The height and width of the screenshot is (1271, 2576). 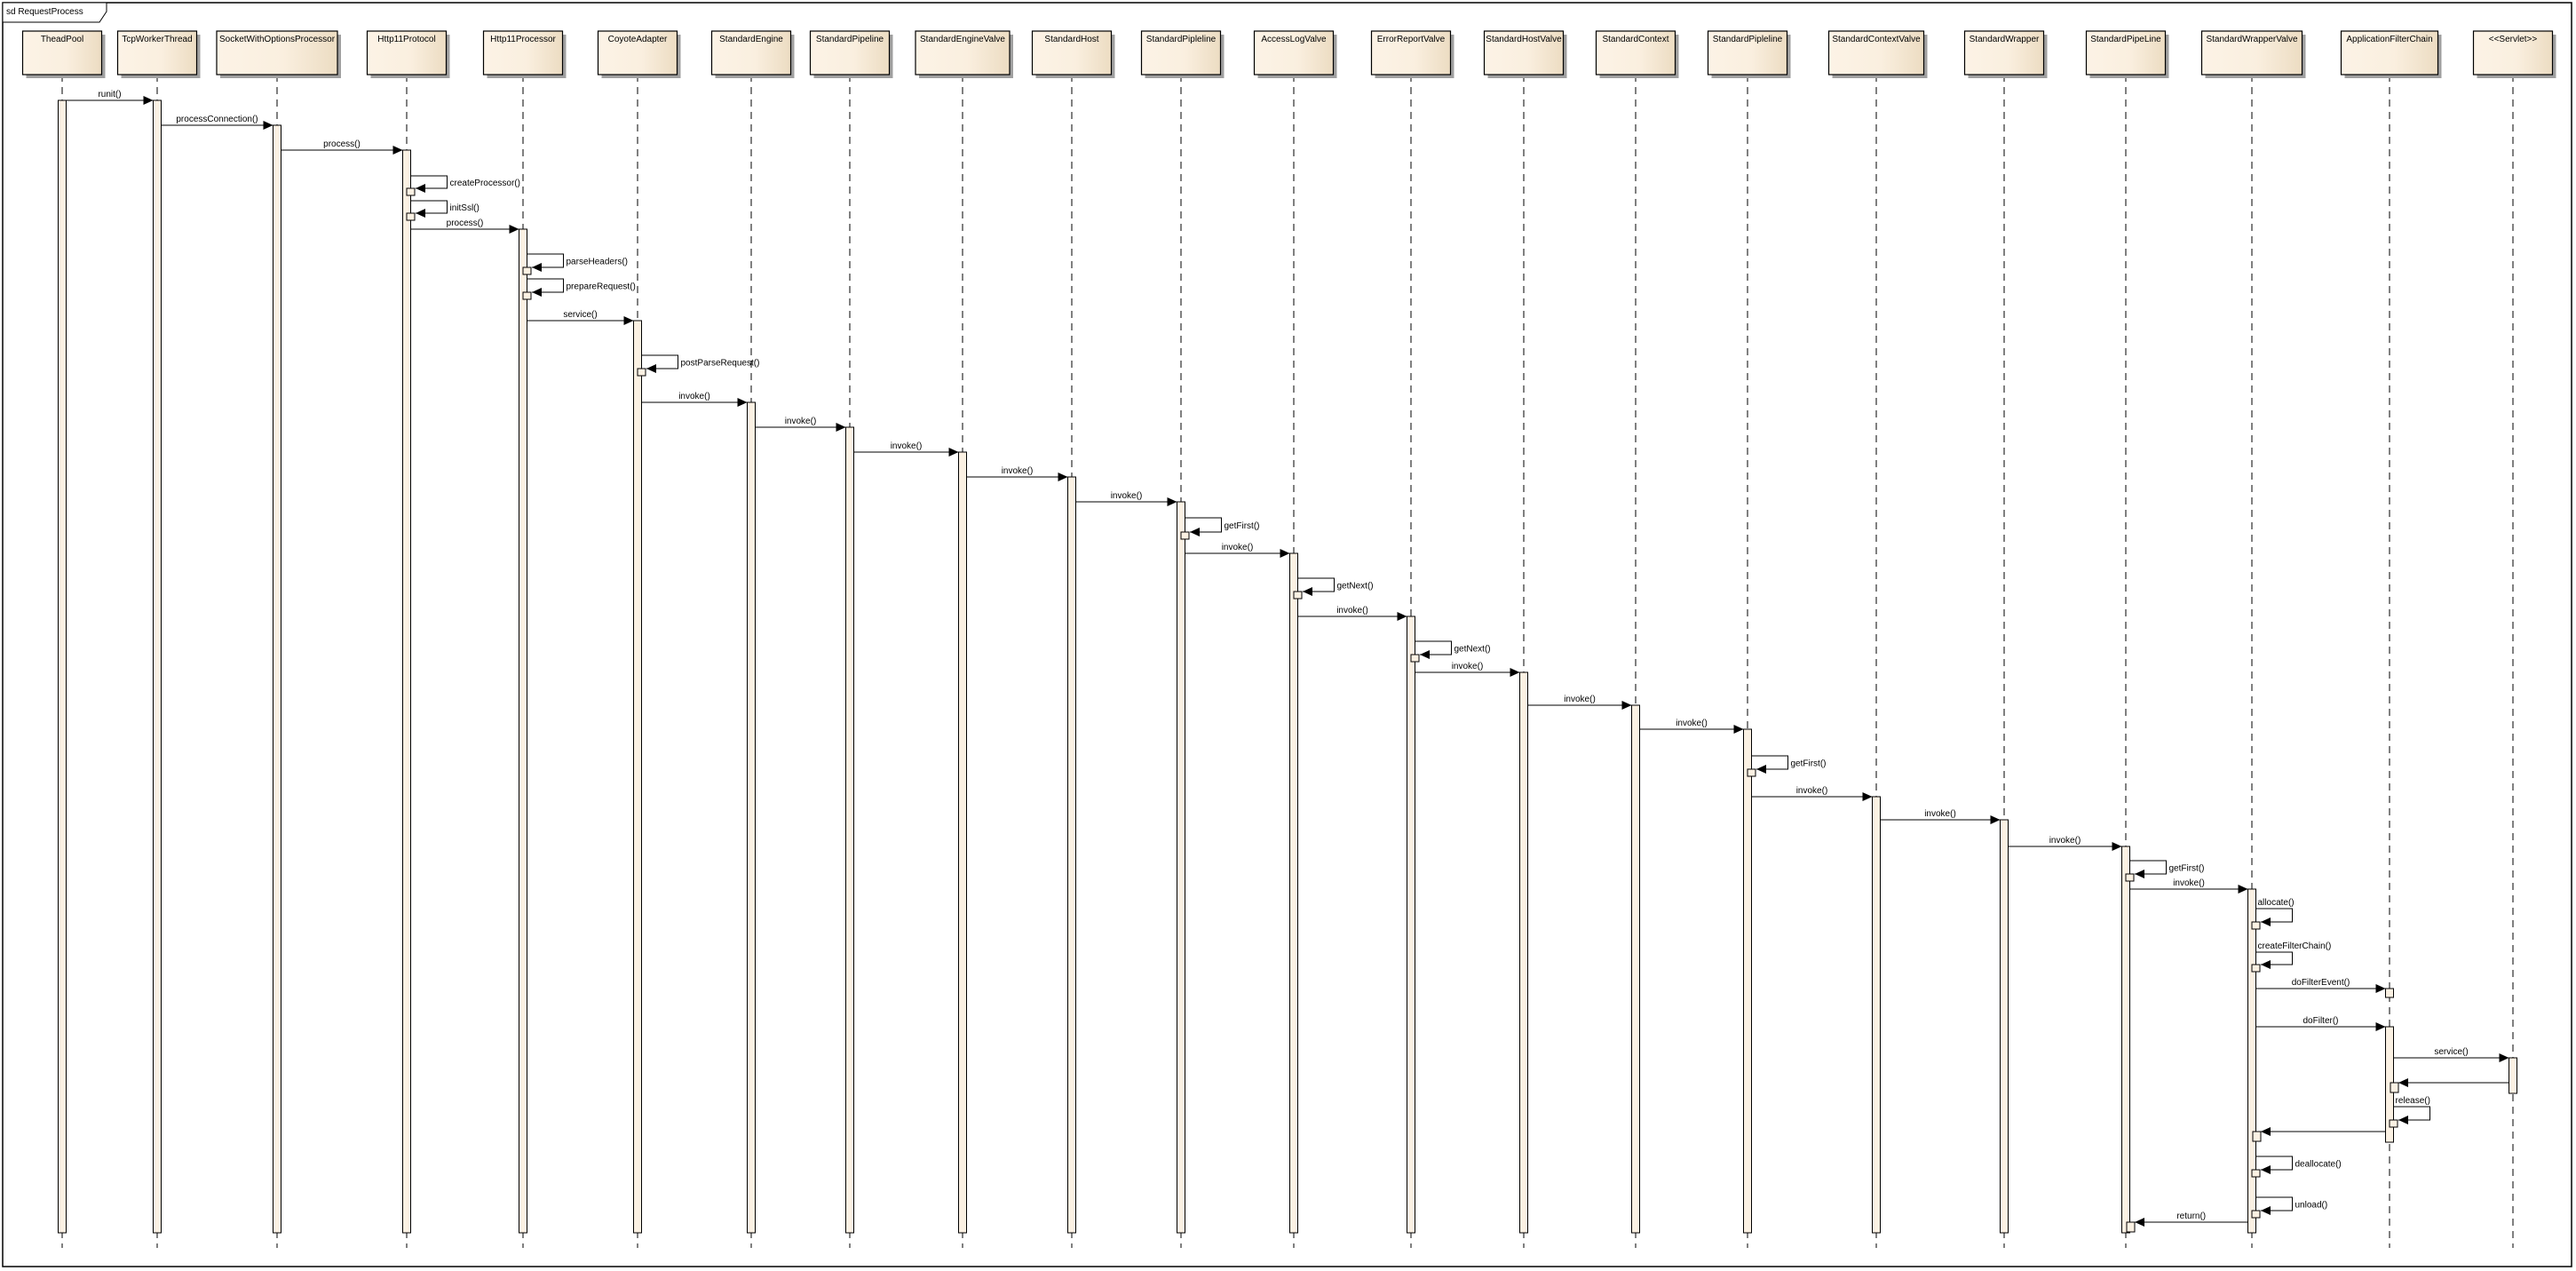 I want to click on message-label: process(), so click(x=466, y=223).